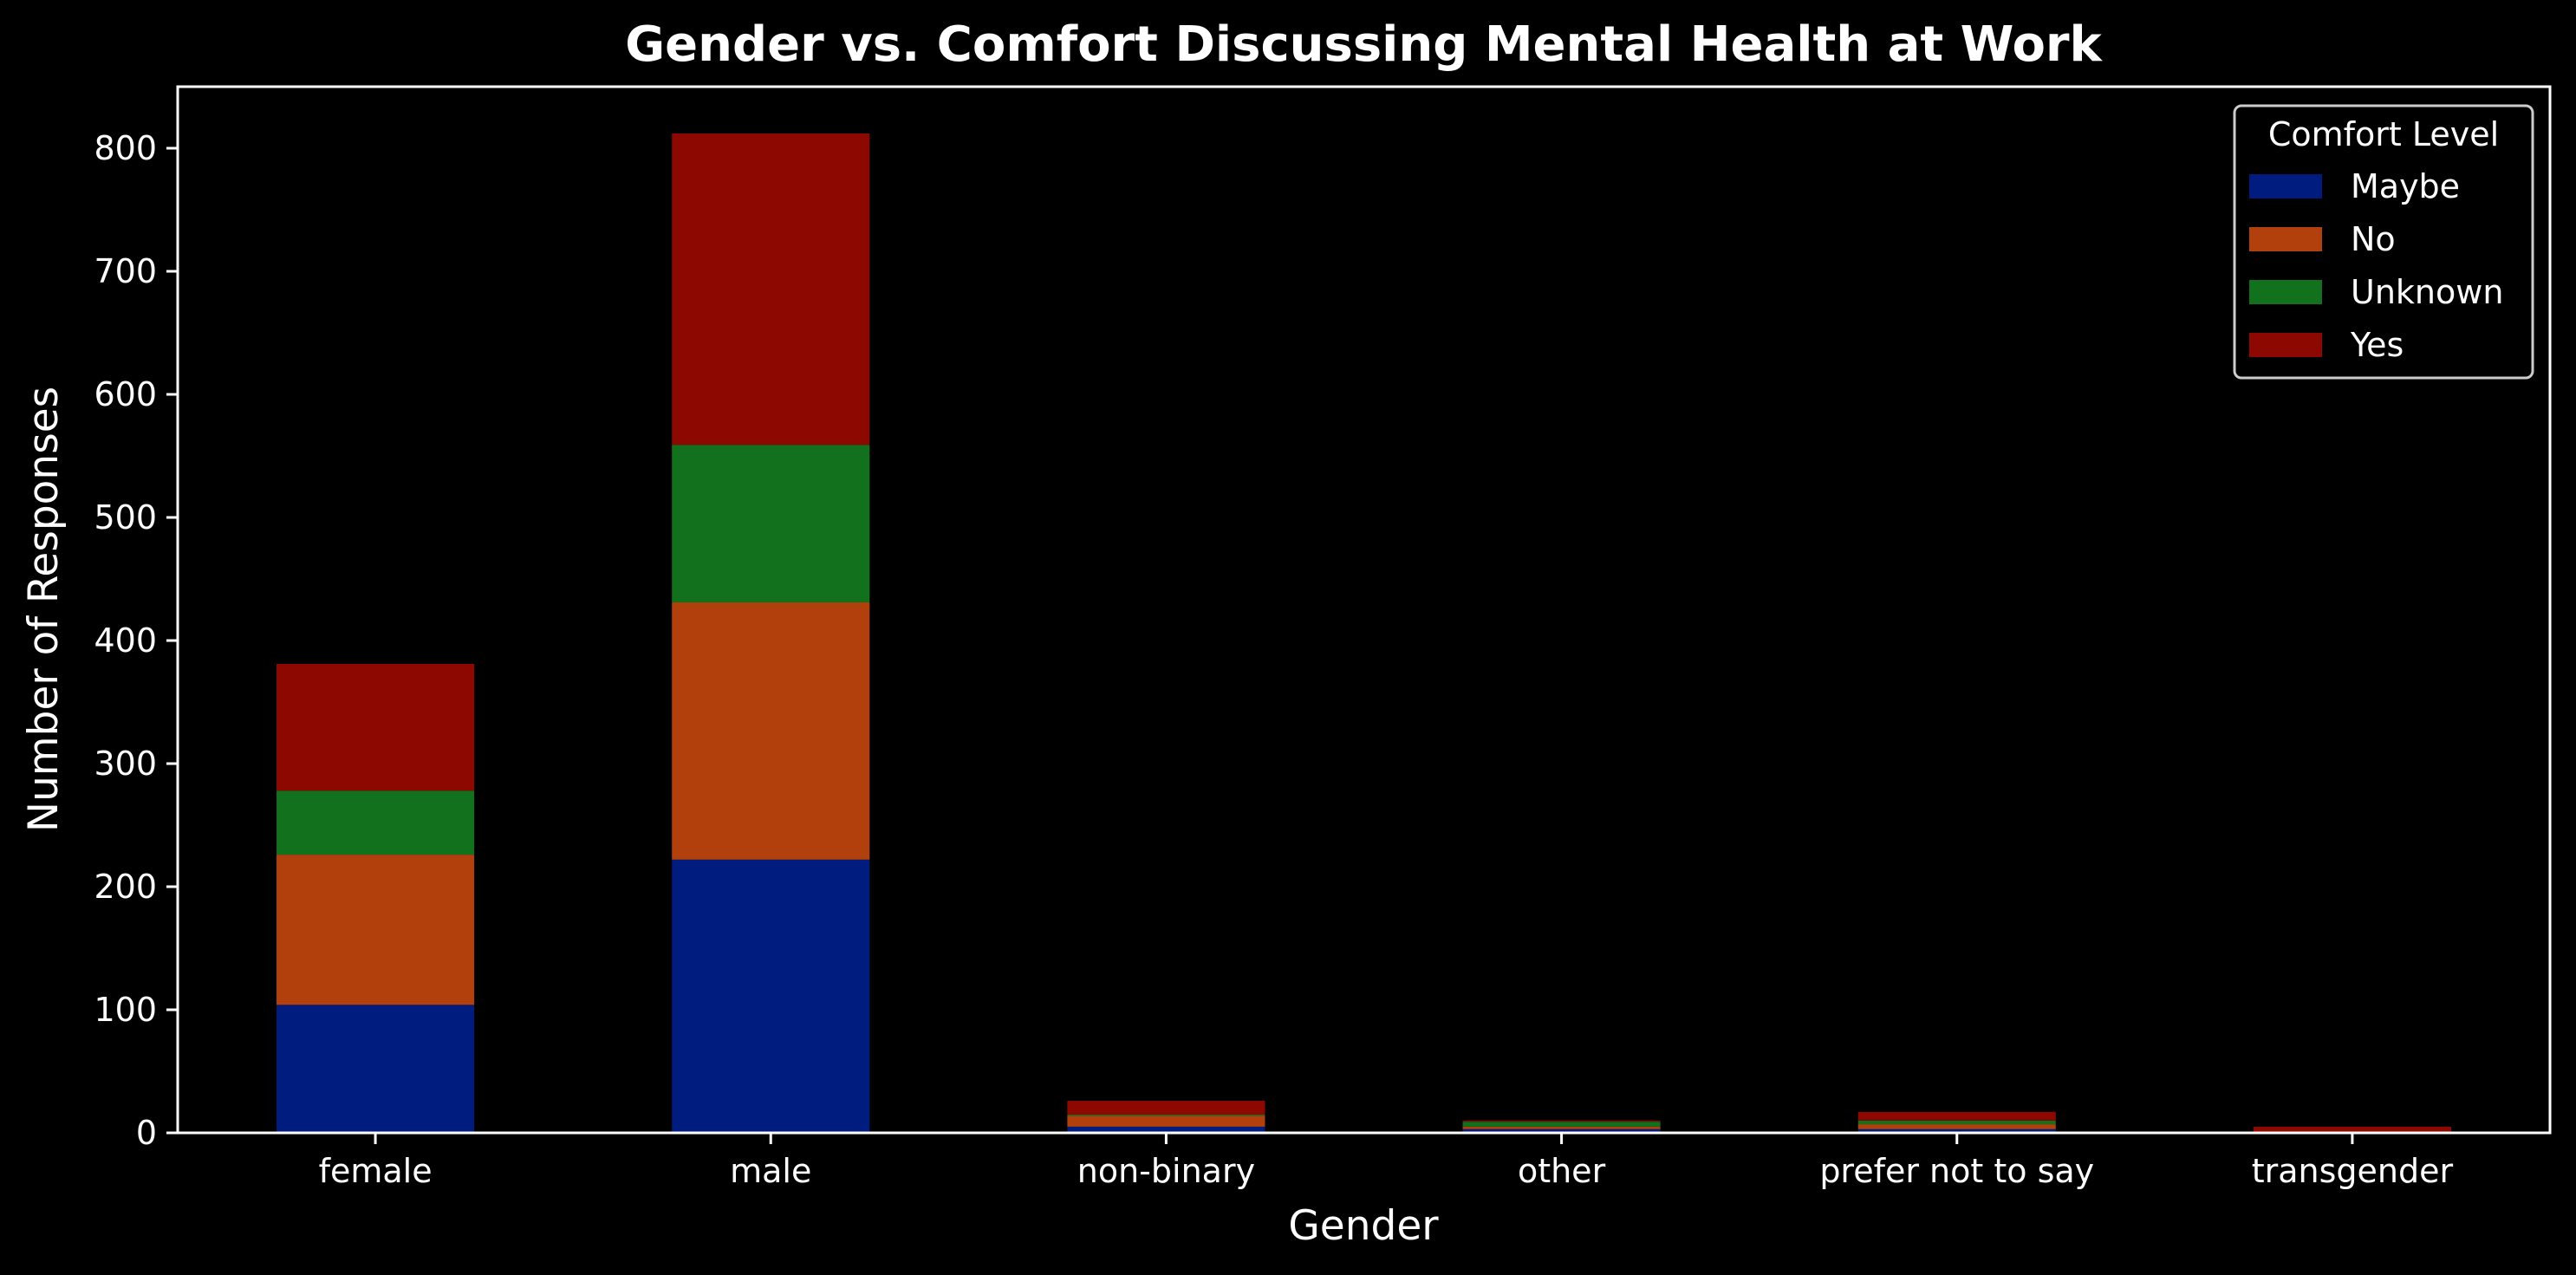 This screenshot has height=1275, width=2576. I want to click on x-tick-label: female, so click(376, 1171).